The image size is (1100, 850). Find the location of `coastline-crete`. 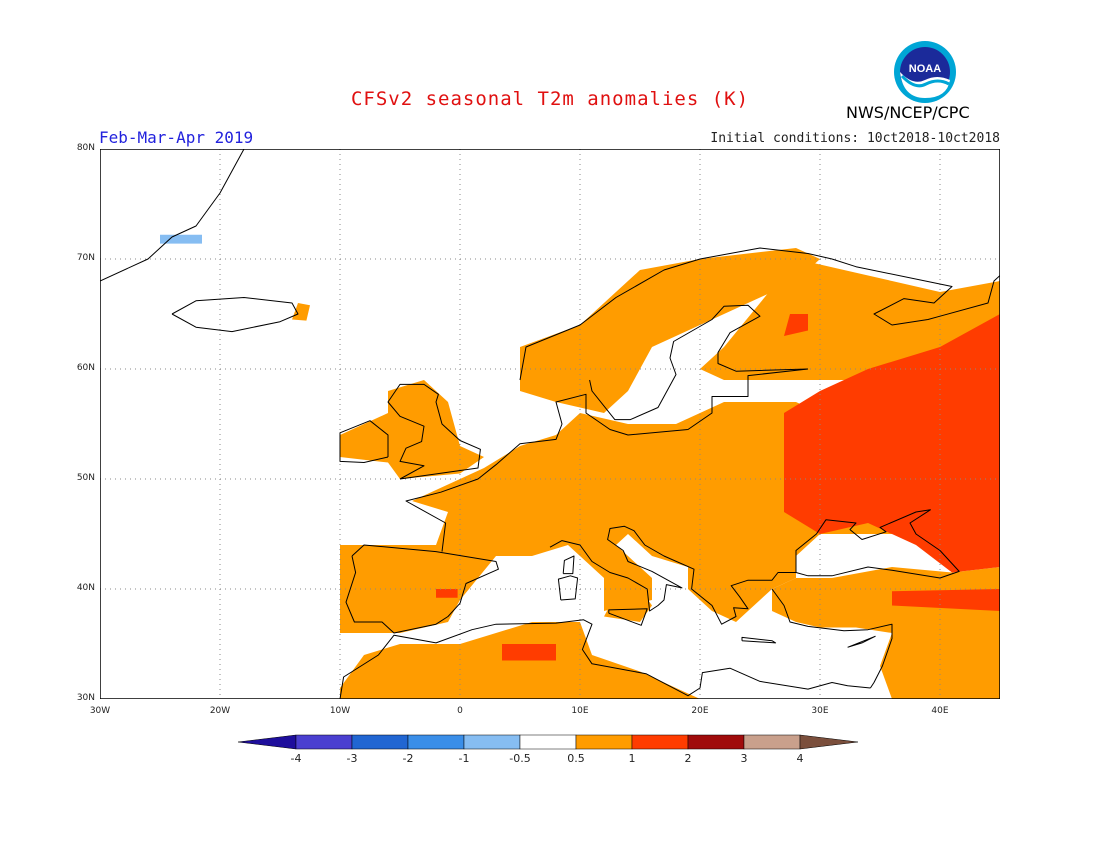

coastline-crete is located at coordinates (759, 640).